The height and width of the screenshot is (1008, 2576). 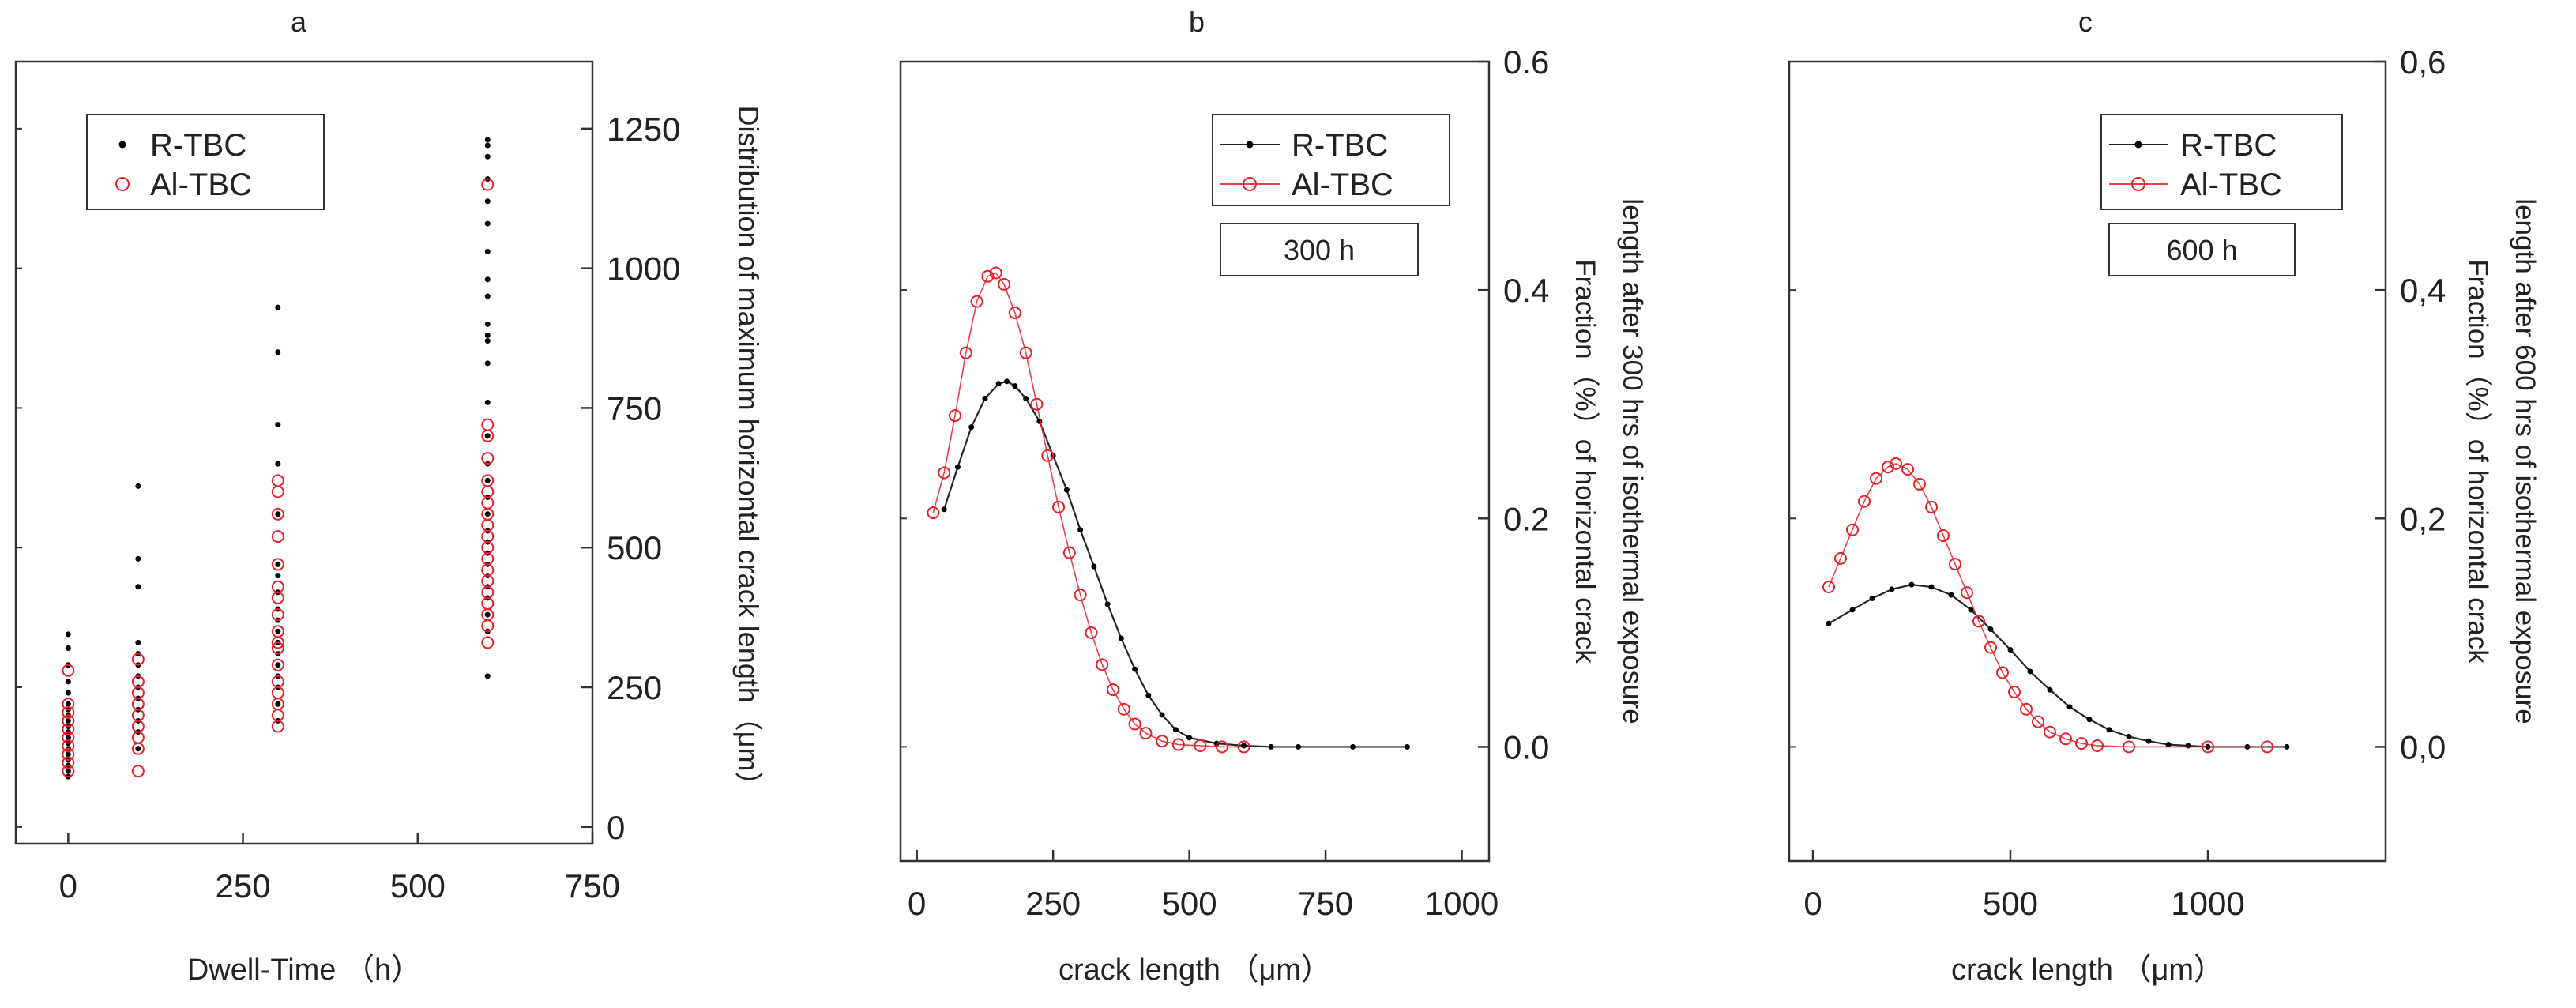 What do you see at coordinates (1526, 746) in the screenshot?
I see `y-tick-label: 0.0` at bounding box center [1526, 746].